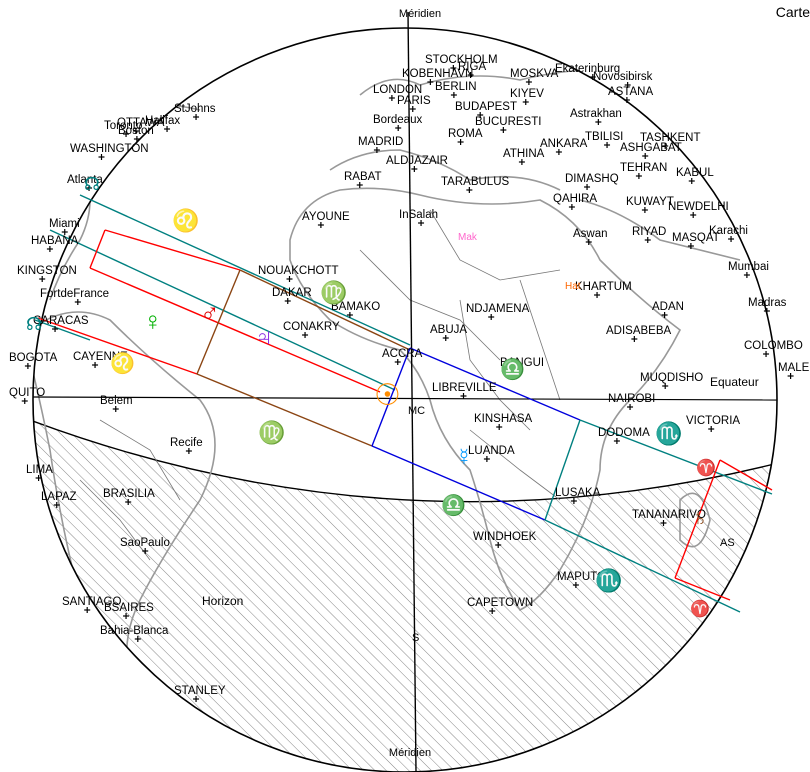 The width and height of the screenshot is (810, 772). I want to click on city-label: QAHIRA, so click(575, 199).